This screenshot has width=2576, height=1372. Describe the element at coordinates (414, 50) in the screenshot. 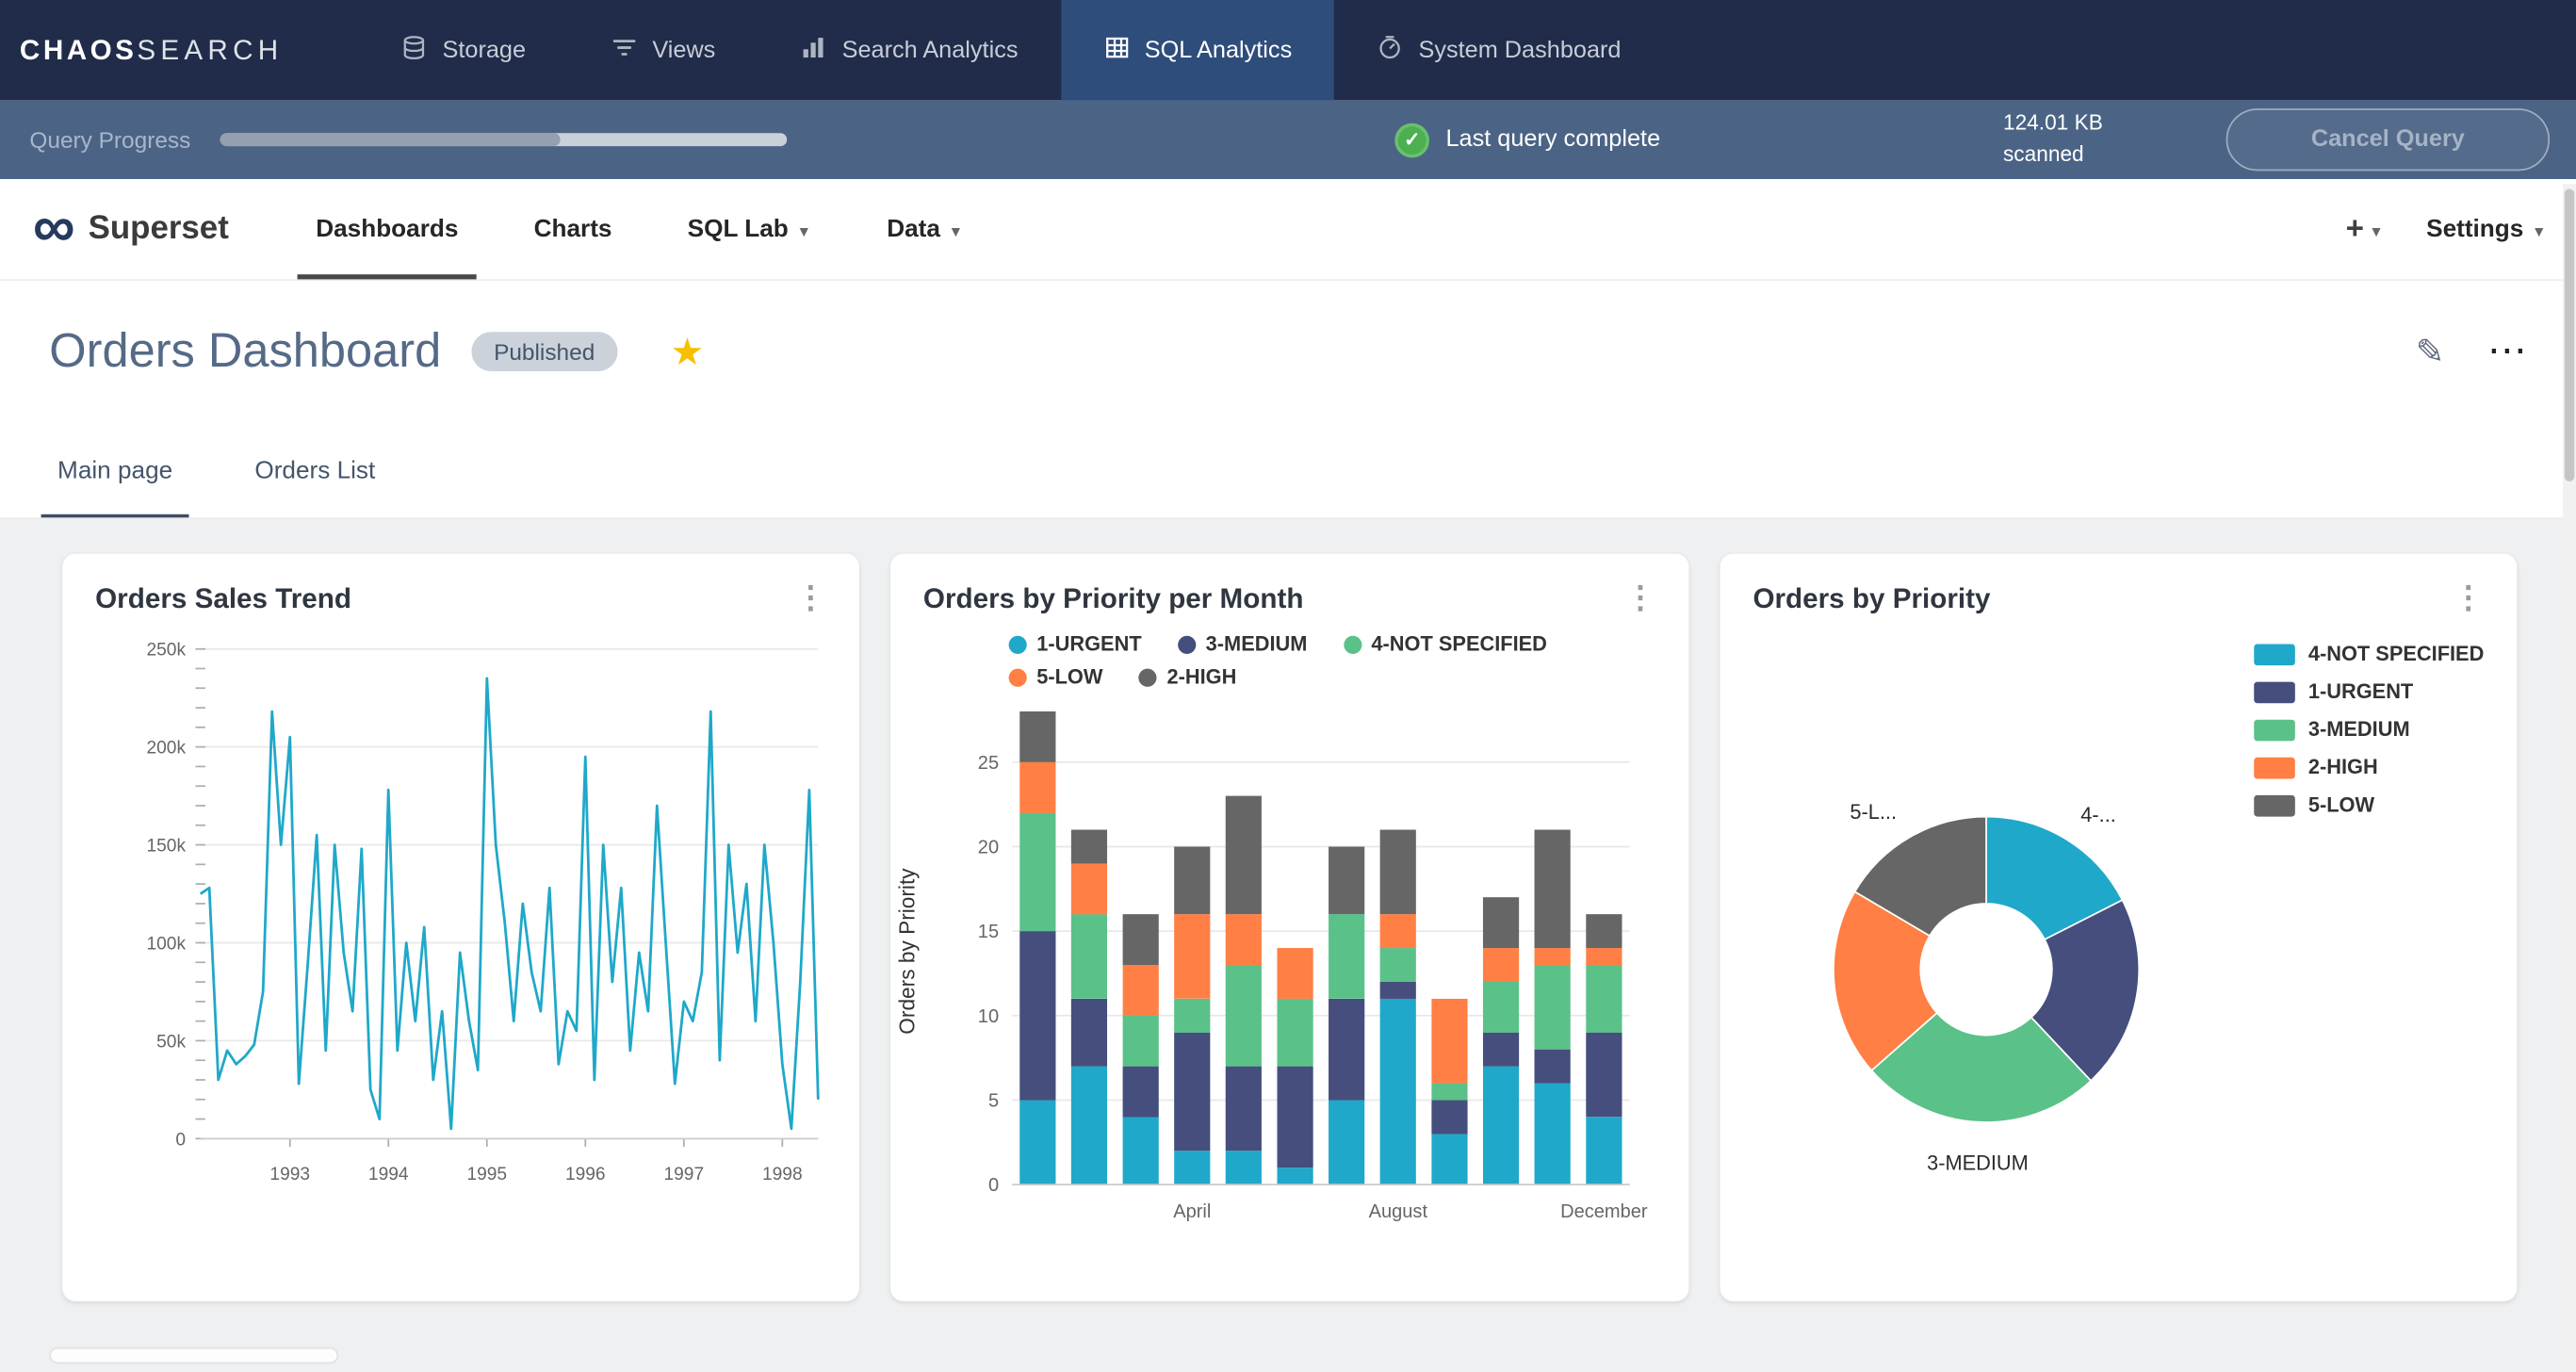

I see `storage-icon` at that location.